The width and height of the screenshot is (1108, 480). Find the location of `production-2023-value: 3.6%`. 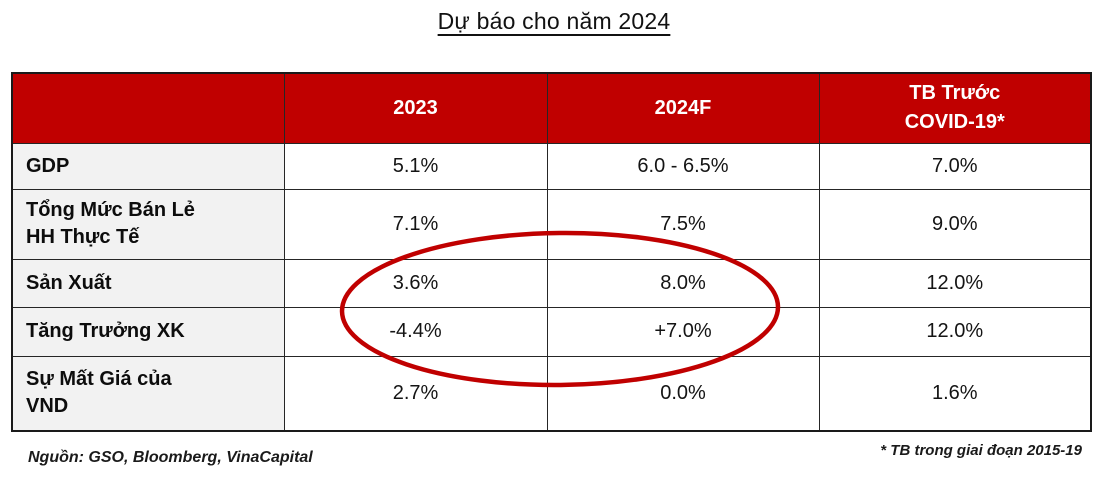

production-2023-value: 3.6% is located at coordinates (415, 283).